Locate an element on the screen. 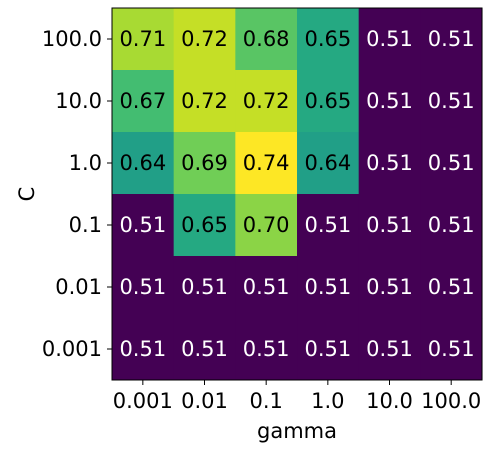 The image size is (492, 450). x-tick-label: 1.0 is located at coordinates (327, 401).